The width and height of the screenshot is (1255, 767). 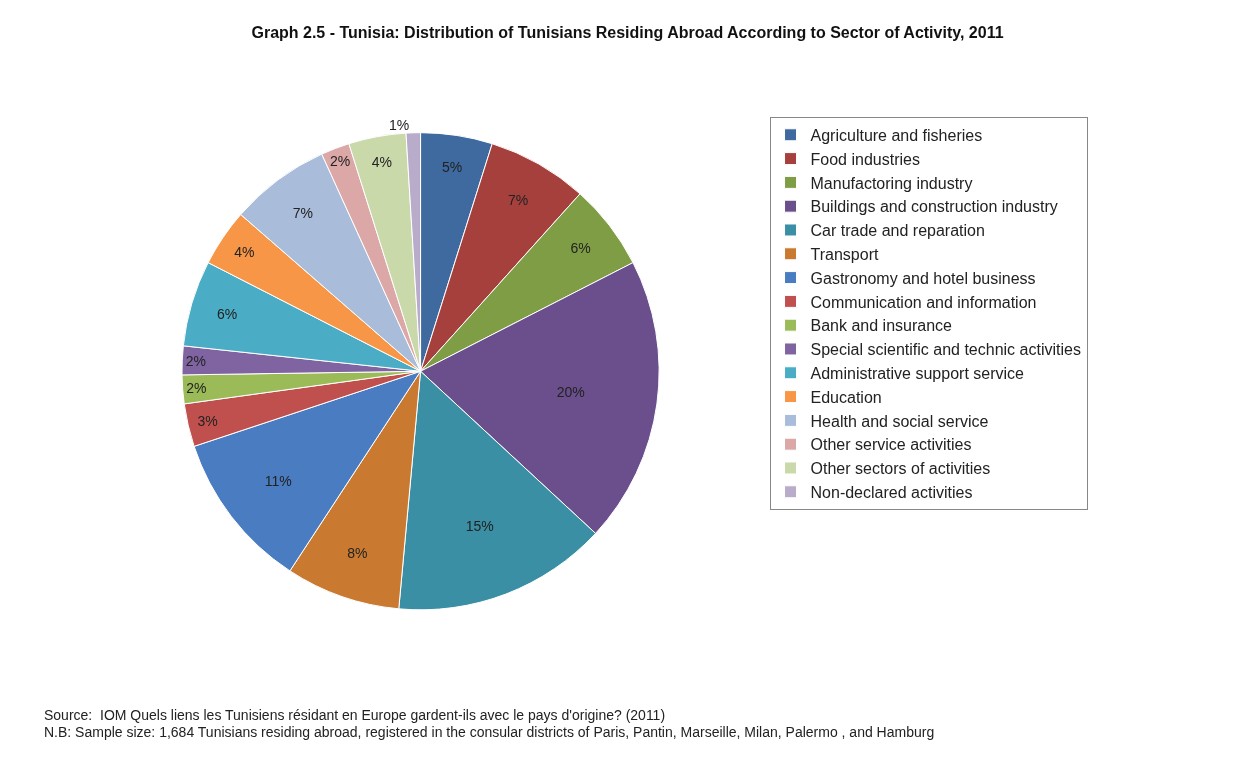 What do you see at coordinates (357, 552) in the screenshot?
I see `data-label: 8%` at bounding box center [357, 552].